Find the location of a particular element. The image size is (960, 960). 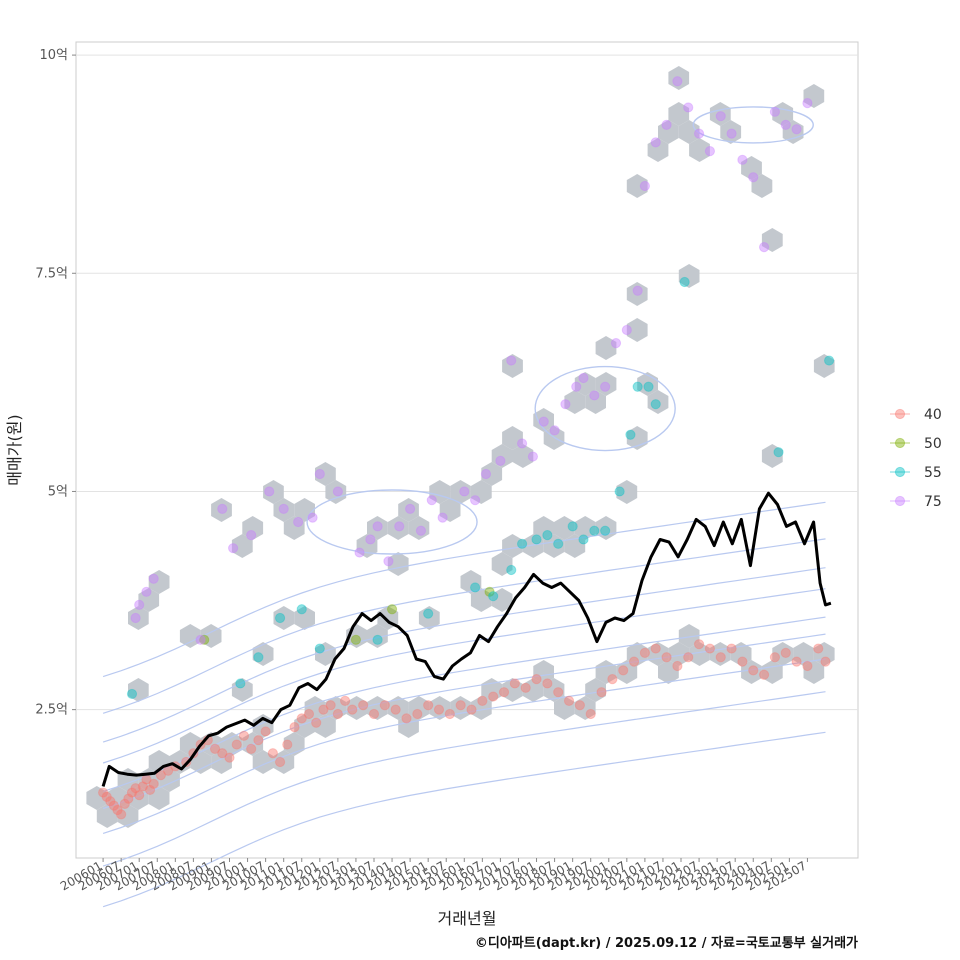

legend-label-40: 40 is located at coordinates (933, 415).